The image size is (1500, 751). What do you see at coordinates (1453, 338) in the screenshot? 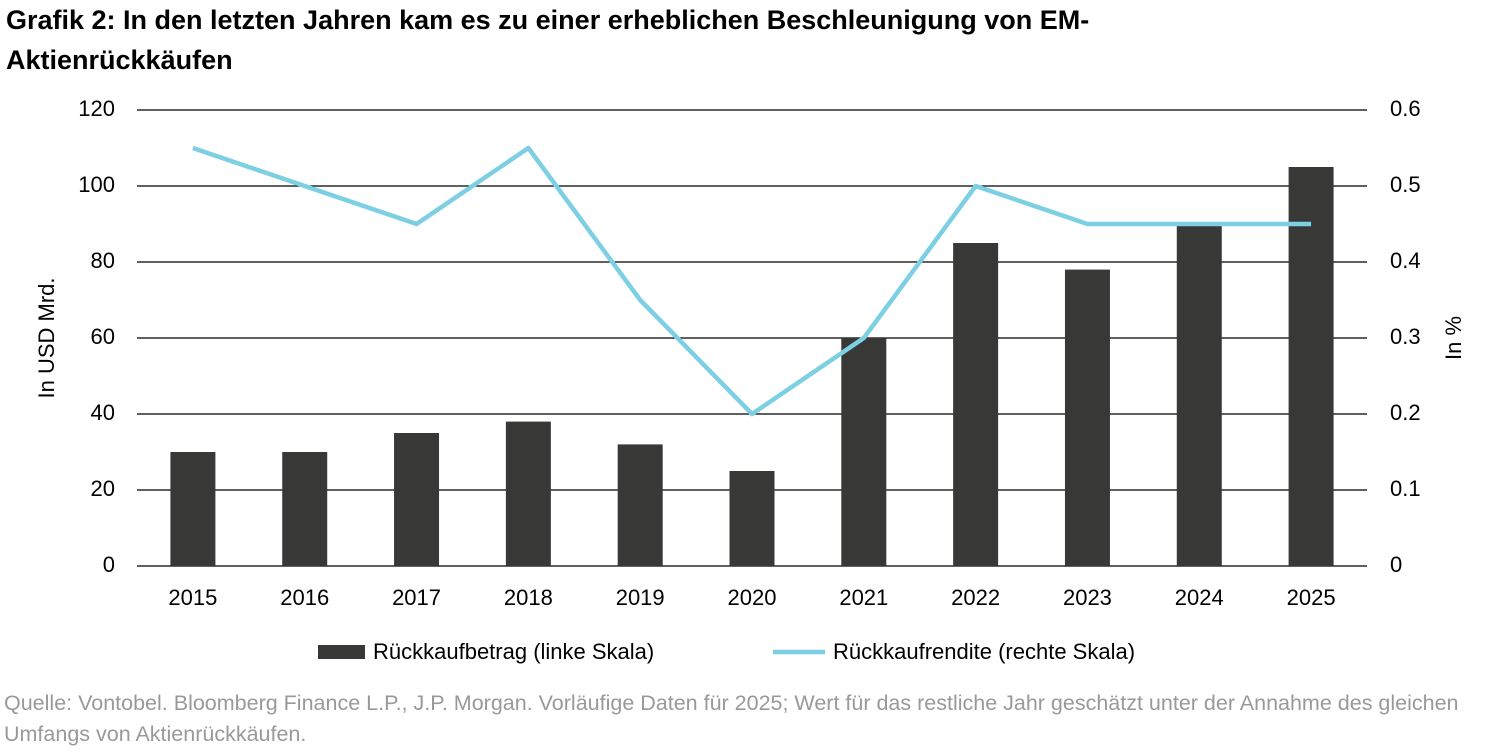
I see `y2-axis-label: In %` at bounding box center [1453, 338].